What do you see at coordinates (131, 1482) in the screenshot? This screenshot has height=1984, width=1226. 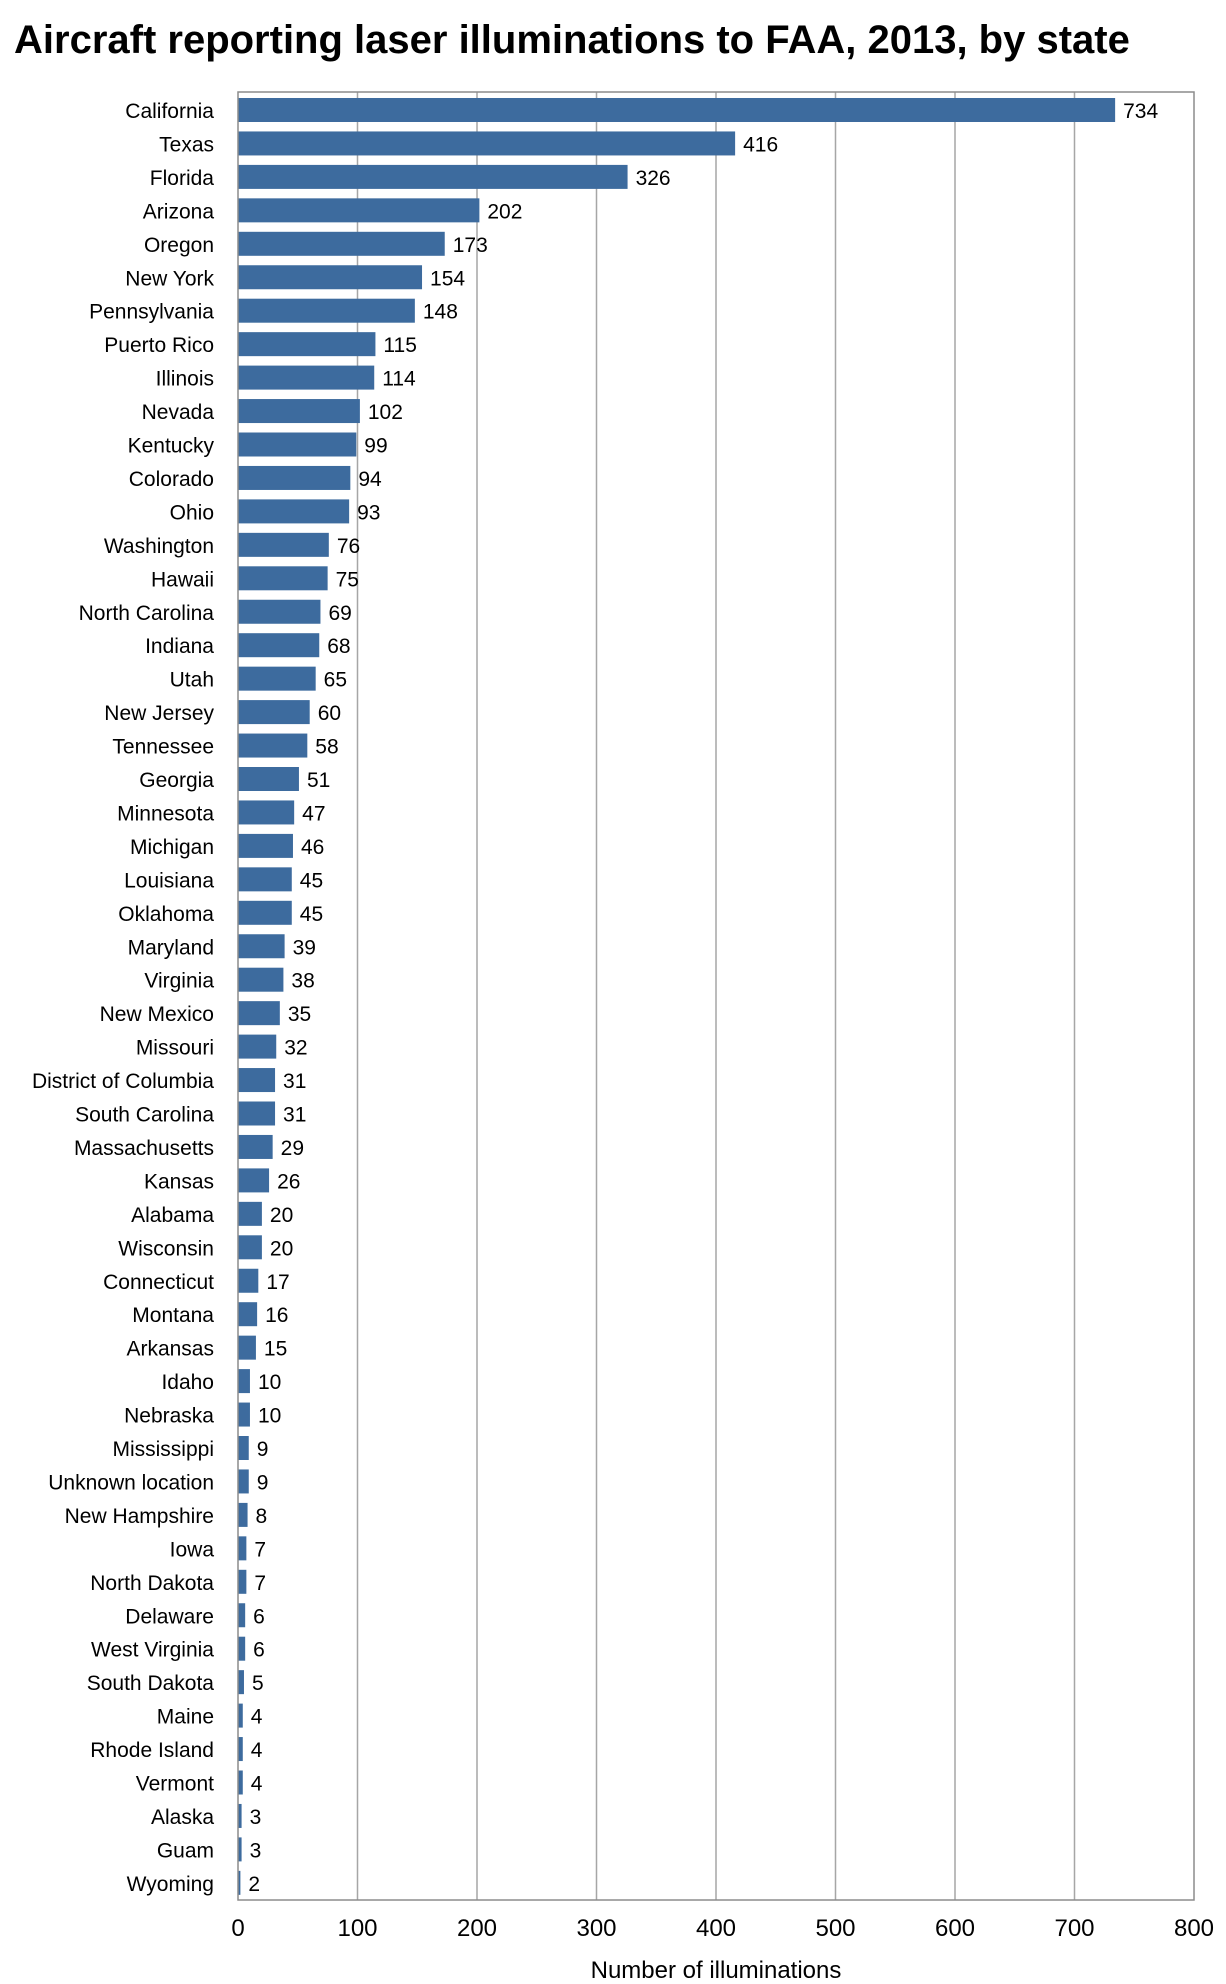 I see `category-label: Unknown location` at bounding box center [131, 1482].